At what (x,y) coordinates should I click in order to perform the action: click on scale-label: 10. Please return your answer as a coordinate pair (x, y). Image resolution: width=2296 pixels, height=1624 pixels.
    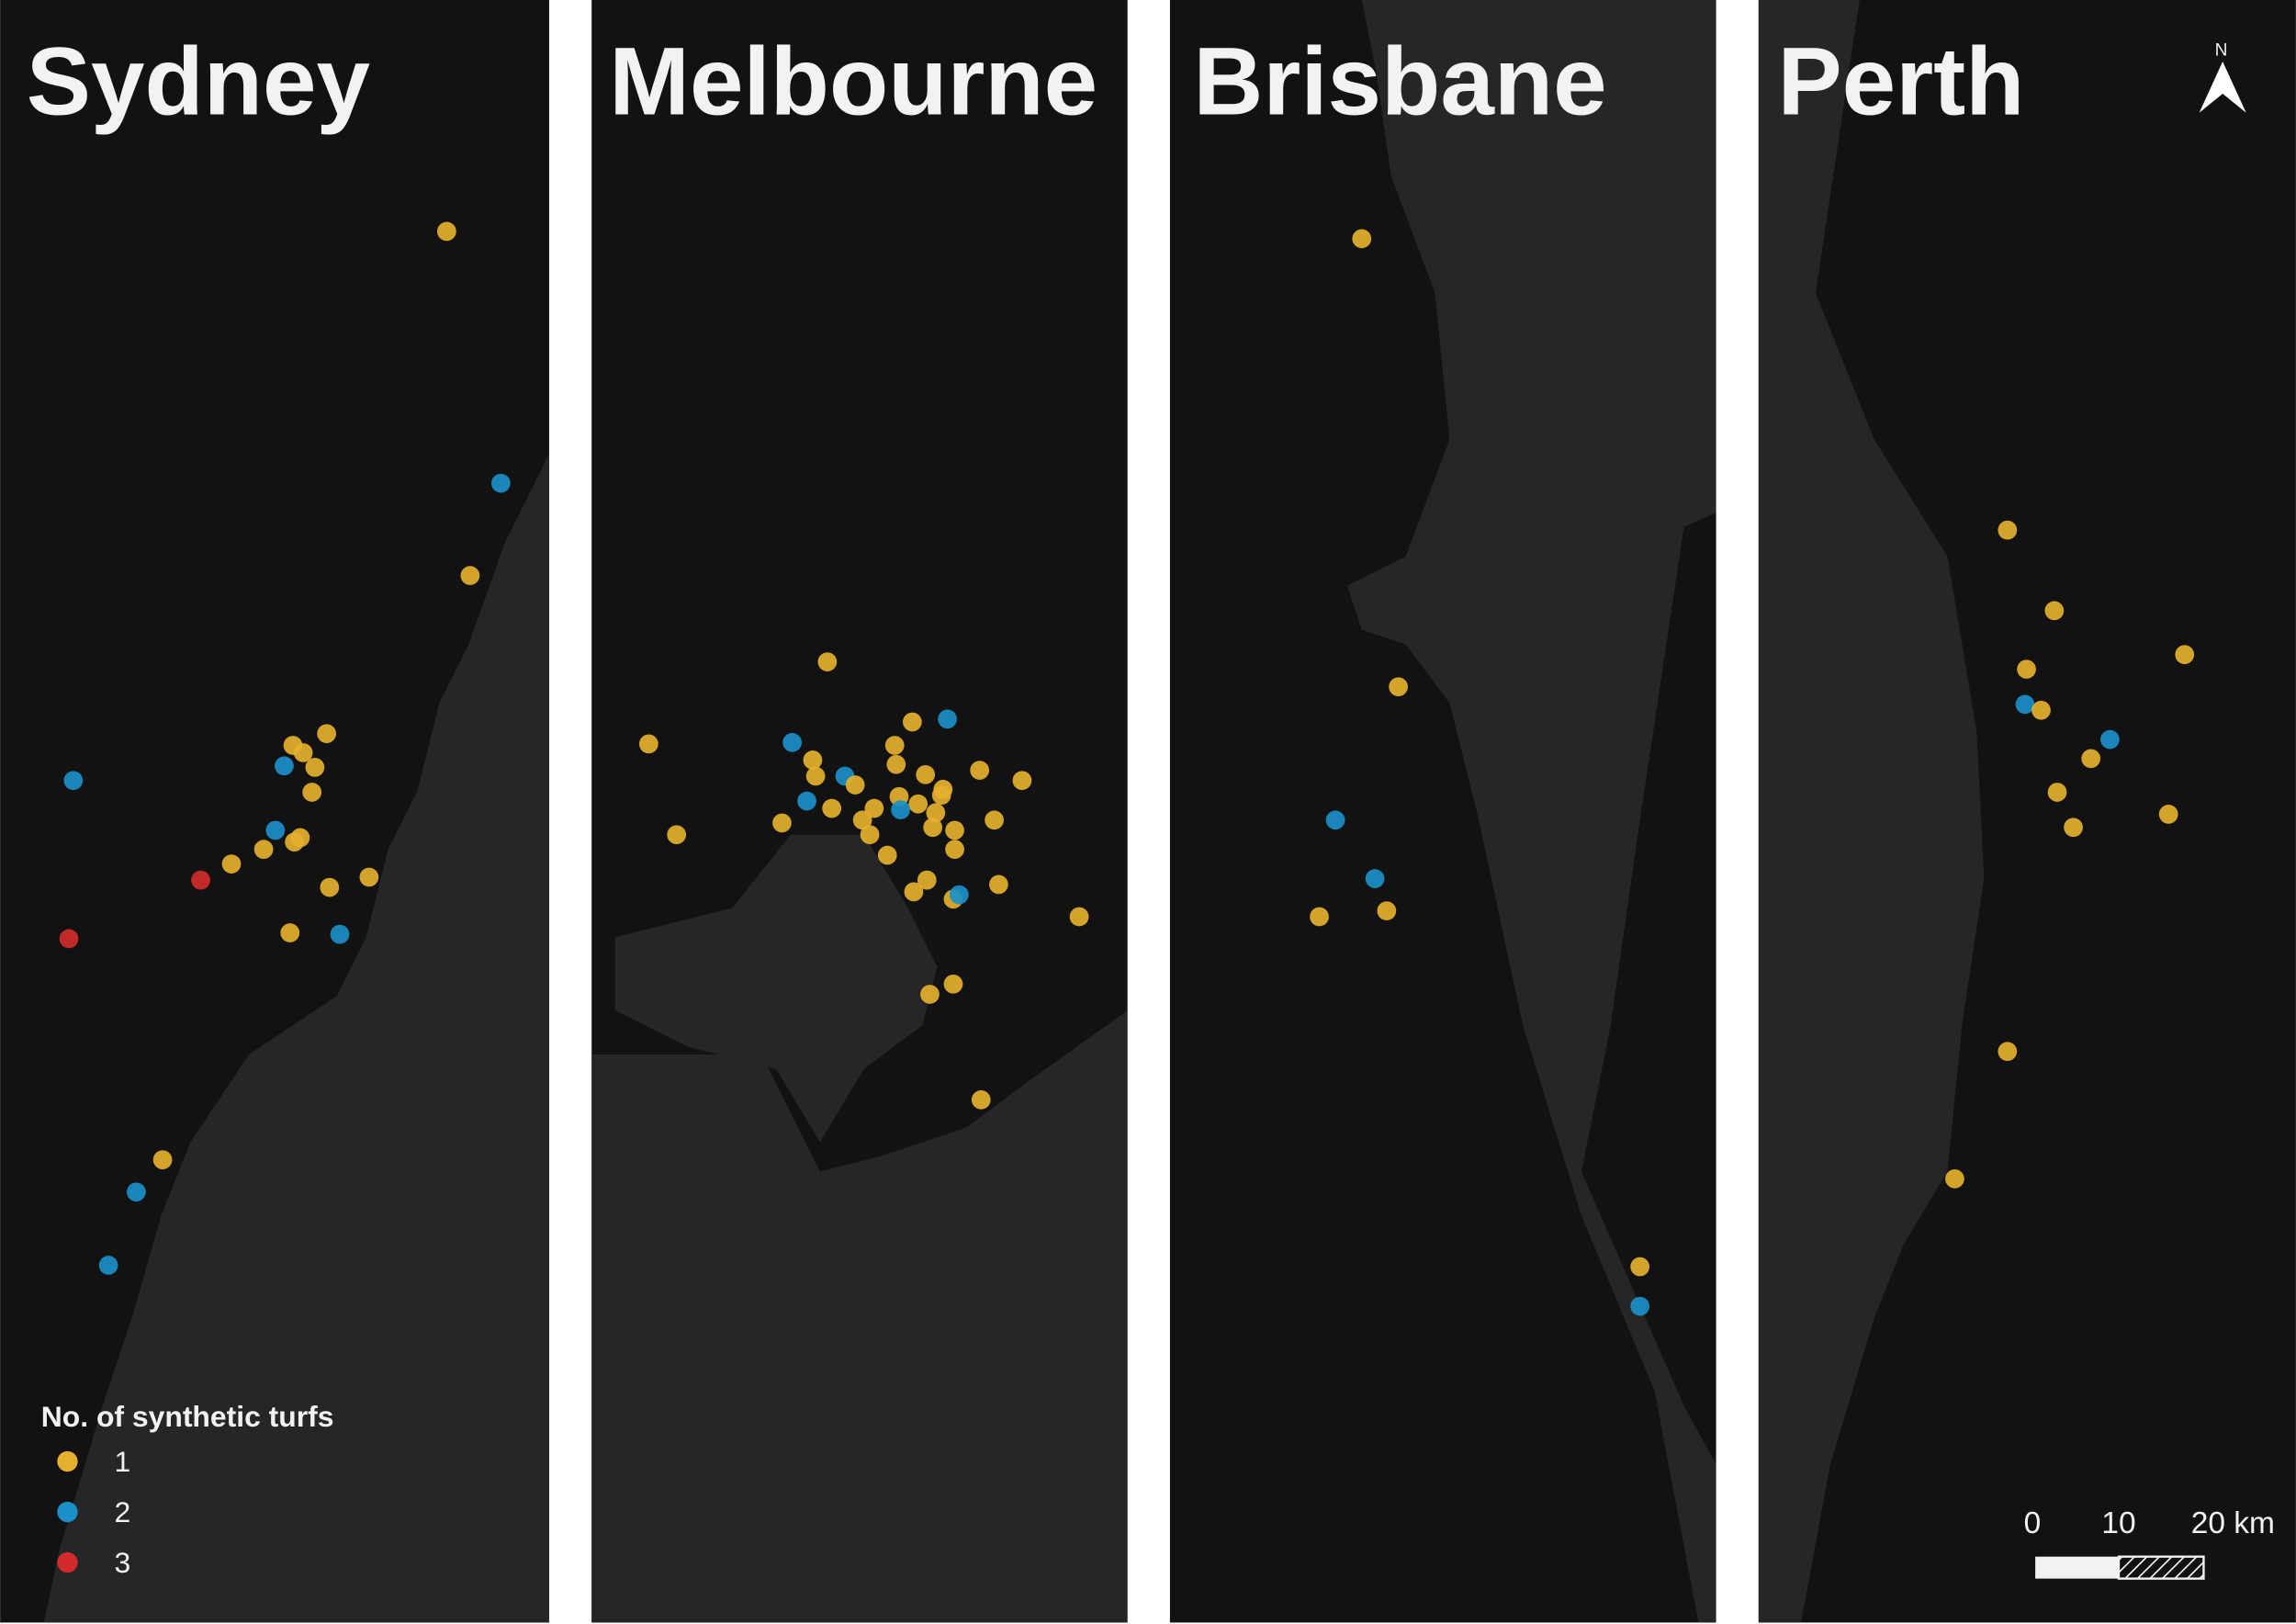
    Looking at the image, I should click on (2118, 1523).